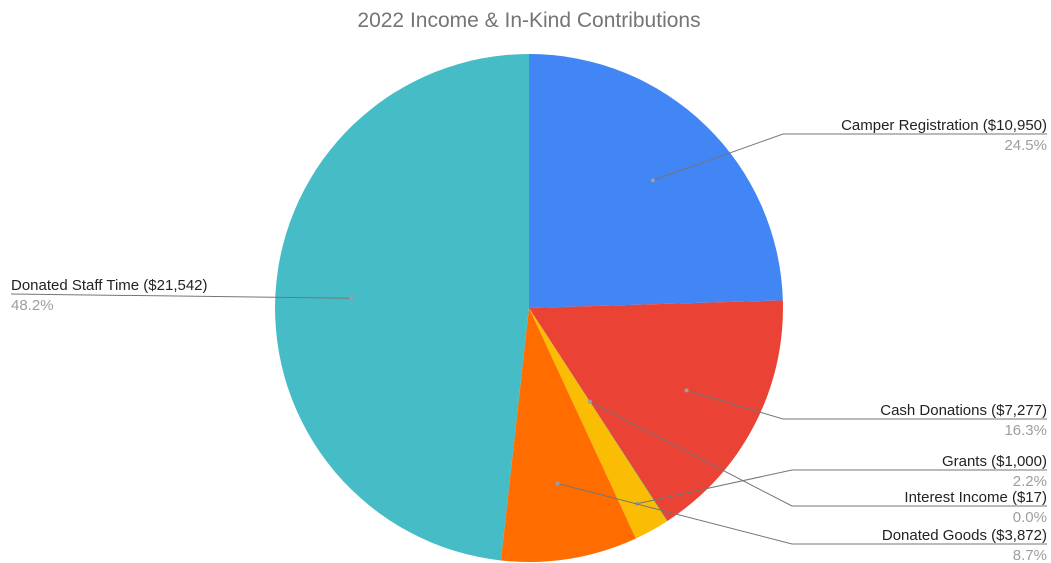 The height and width of the screenshot is (563, 1051). Describe the element at coordinates (964, 535) in the screenshot. I see `slice-label: Donated Goods ($3,872)` at that location.